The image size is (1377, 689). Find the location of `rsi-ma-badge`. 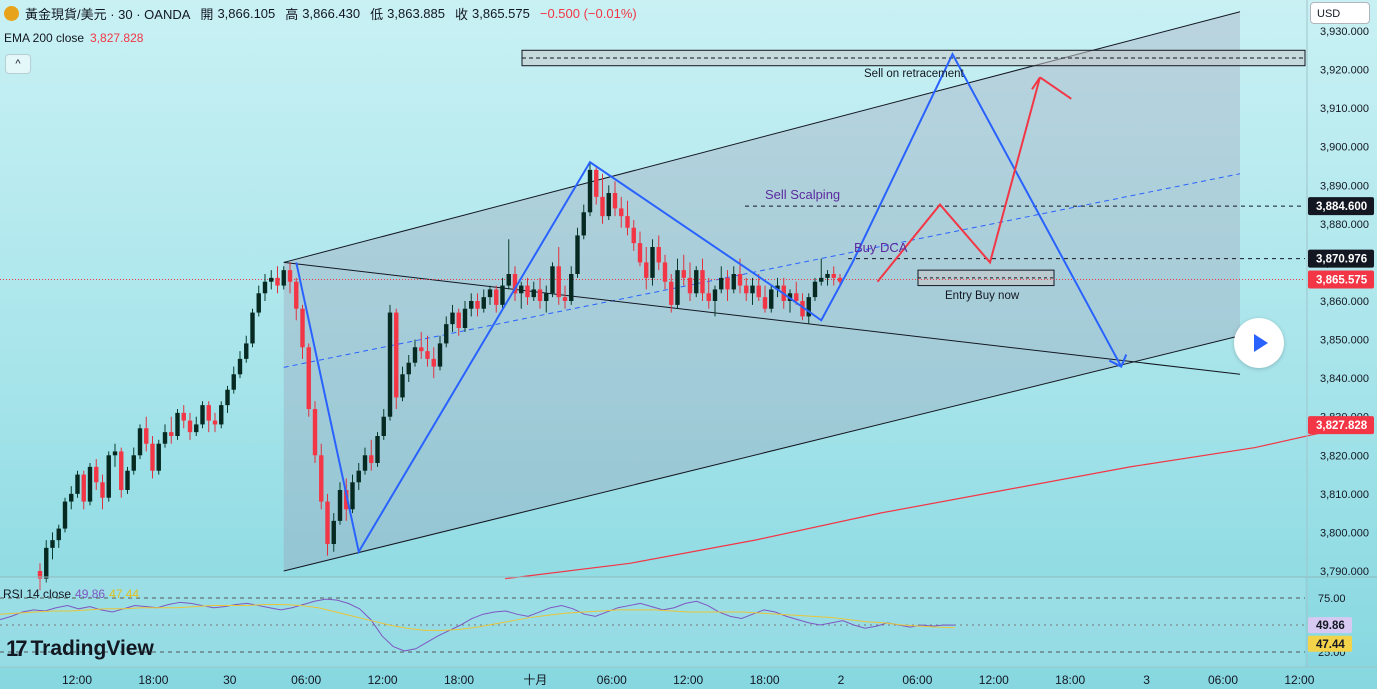

rsi-ma-badge is located at coordinates (1330, 643).